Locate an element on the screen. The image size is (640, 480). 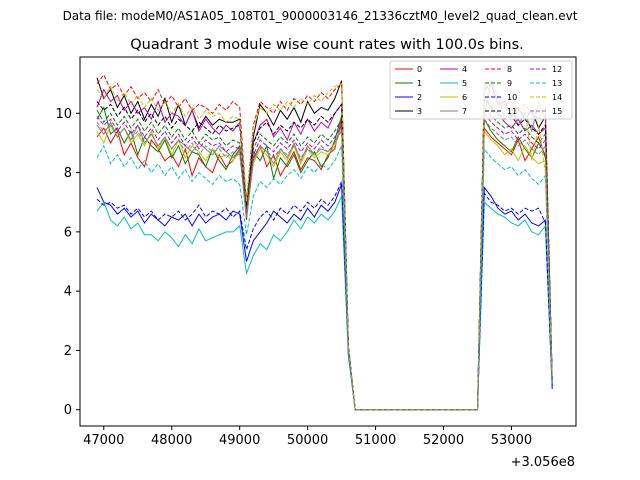
legend-label-11: 11 is located at coordinates (512, 111).